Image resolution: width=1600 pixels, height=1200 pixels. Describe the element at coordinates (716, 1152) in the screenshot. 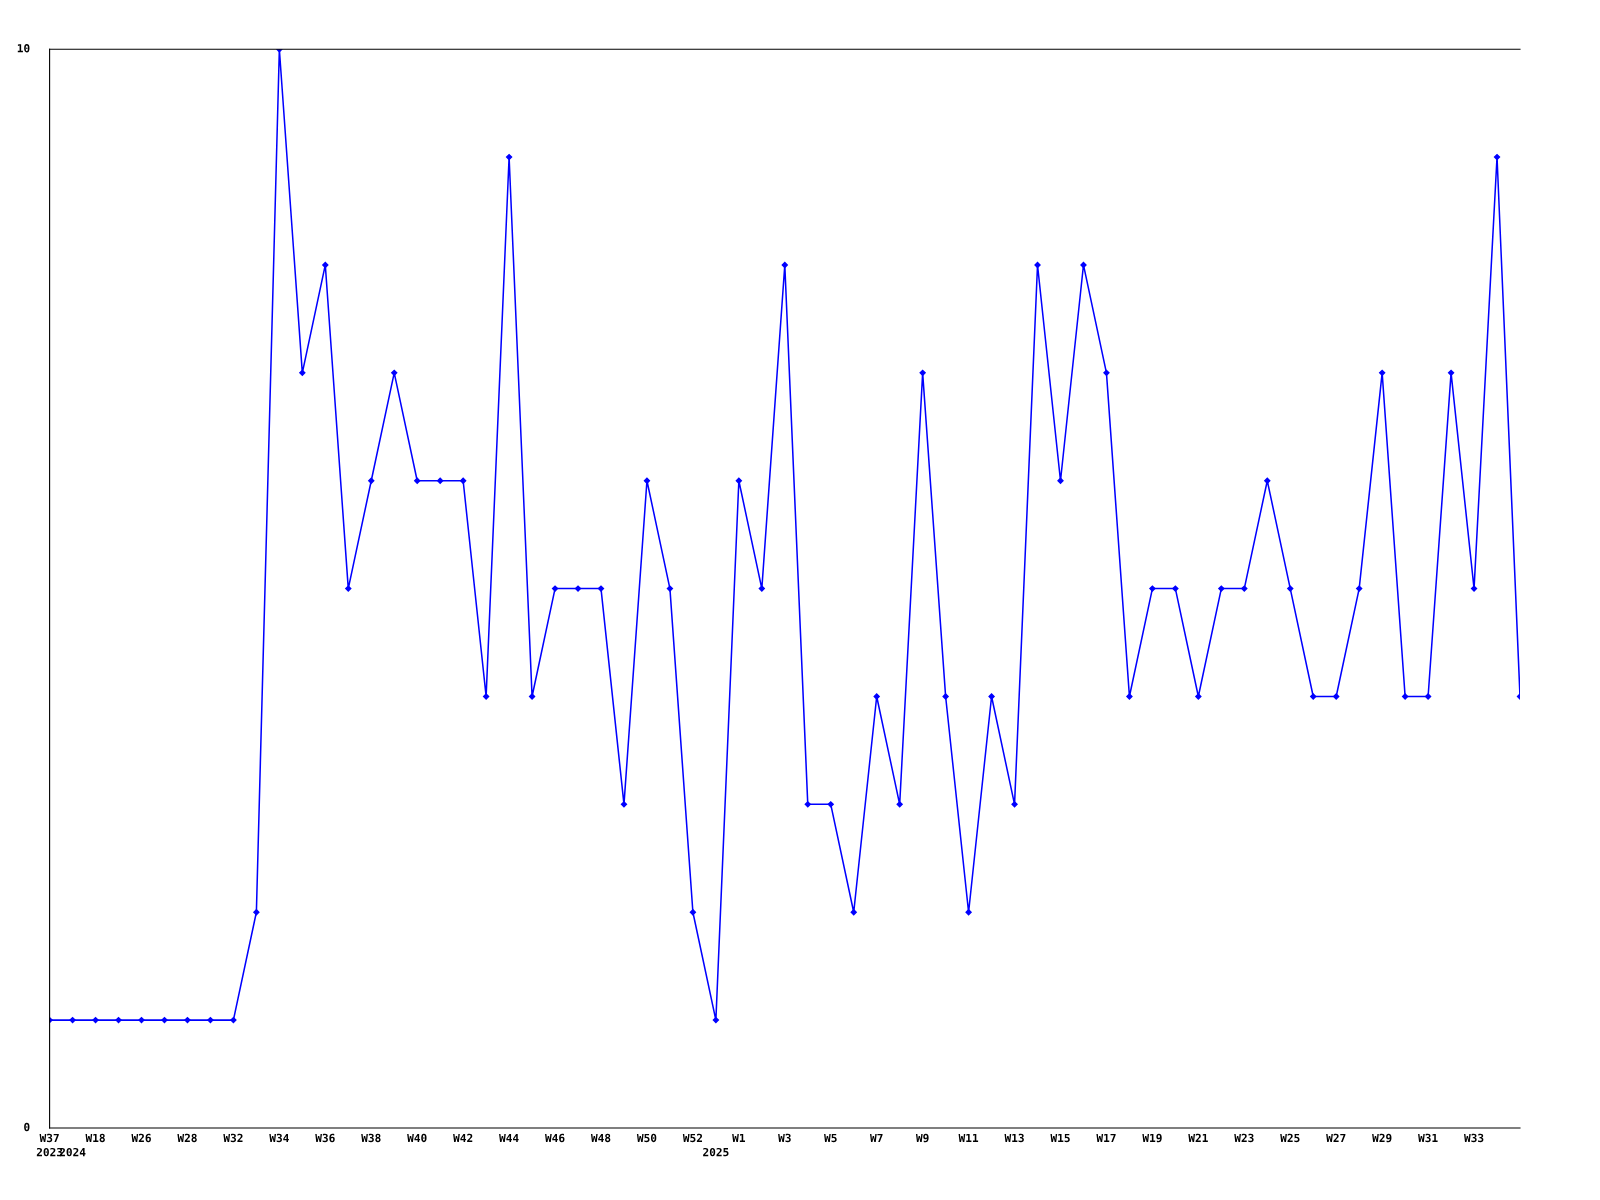

I see `x-tick-label: 2025` at that location.